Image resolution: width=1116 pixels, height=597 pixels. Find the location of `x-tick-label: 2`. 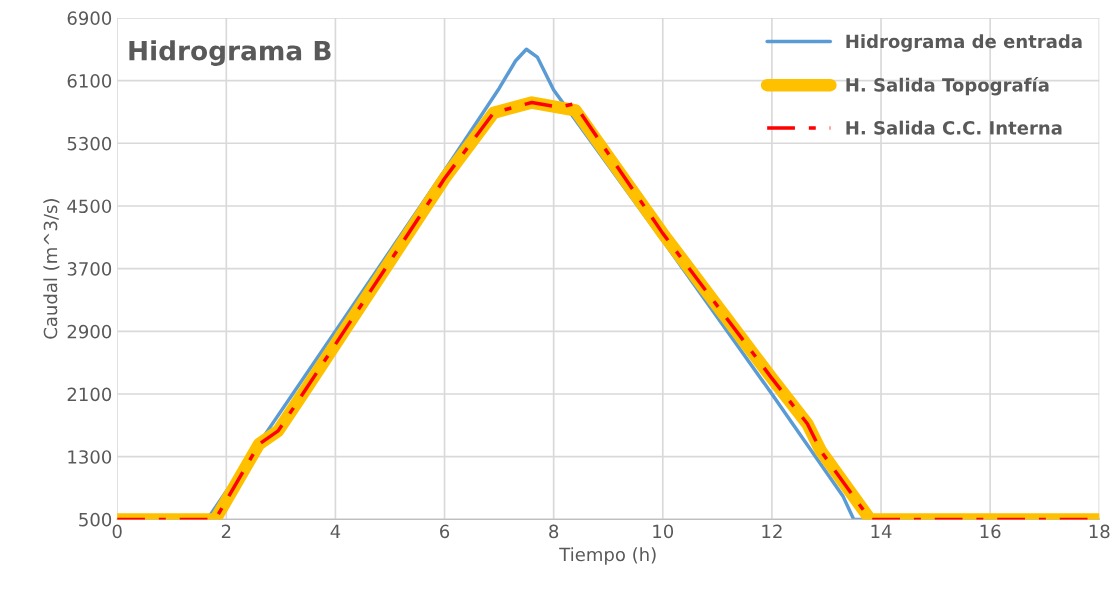

x-tick-label: 2 is located at coordinates (226, 531).